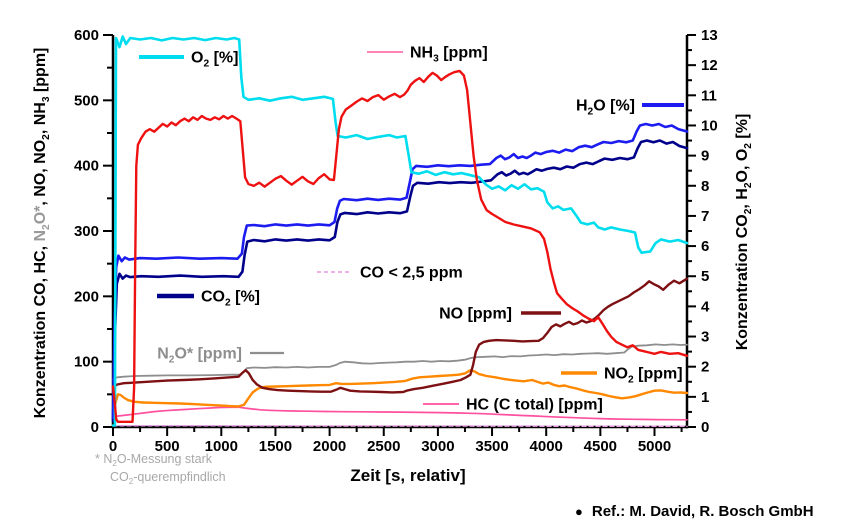 This screenshot has height=527, width=865. Describe the element at coordinates (654, 446) in the screenshot. I see `x-tick-label: 5000` at that location.